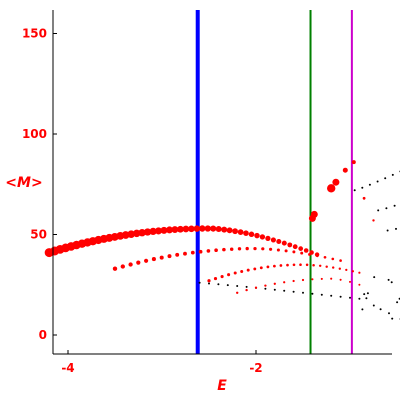  Describe the element at coordinates (38, 235) in the screenshot. I see `y-tick-label: 50` at that location.